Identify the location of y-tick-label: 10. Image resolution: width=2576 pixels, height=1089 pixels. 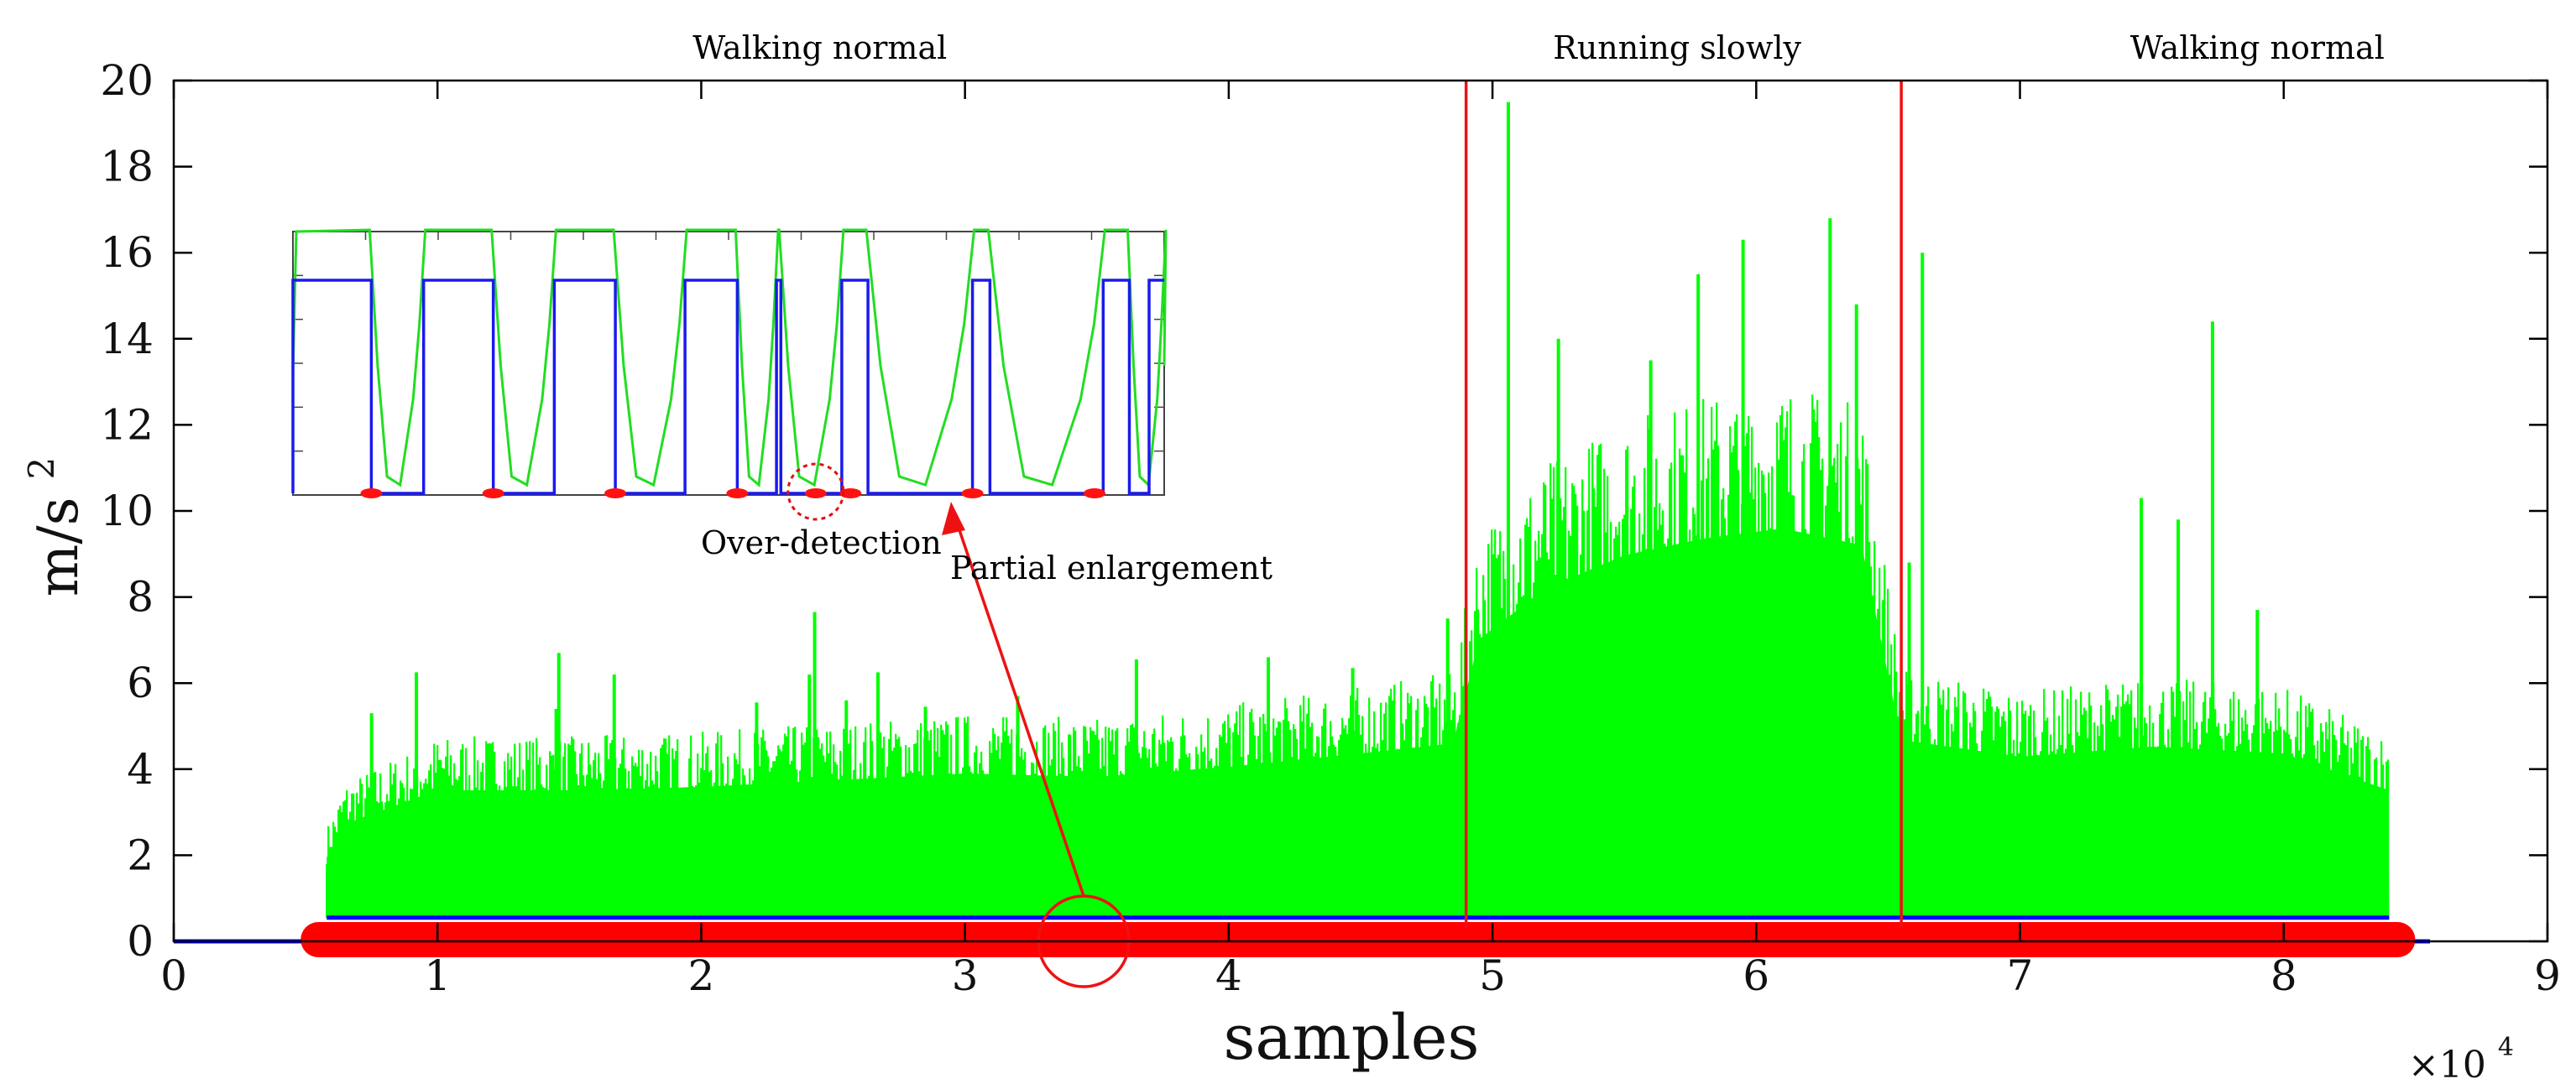
(127, 511).